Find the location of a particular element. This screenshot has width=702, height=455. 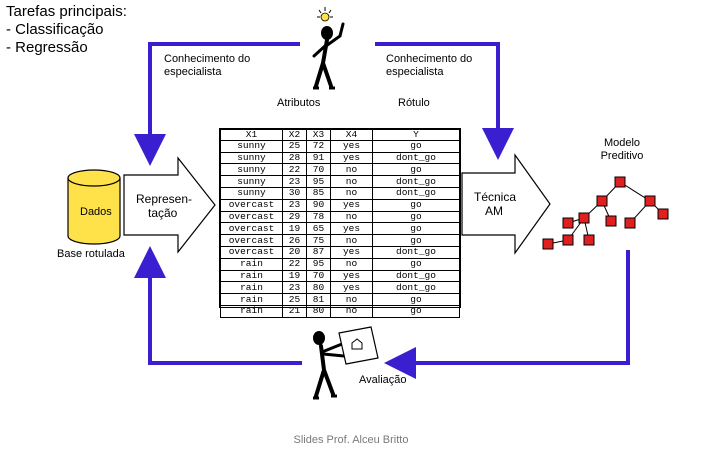

col-x2: X2 is located at coordinates (294, 135).